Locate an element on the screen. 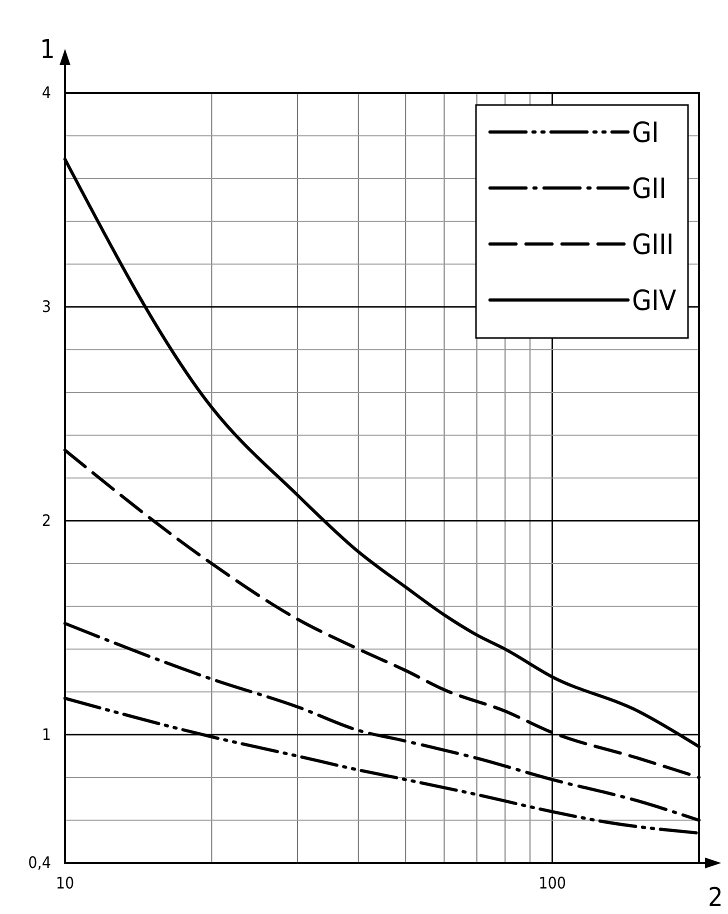 This screenshot has height=914, width=728. legend-label: GIV is located at coordinates (654, 300).